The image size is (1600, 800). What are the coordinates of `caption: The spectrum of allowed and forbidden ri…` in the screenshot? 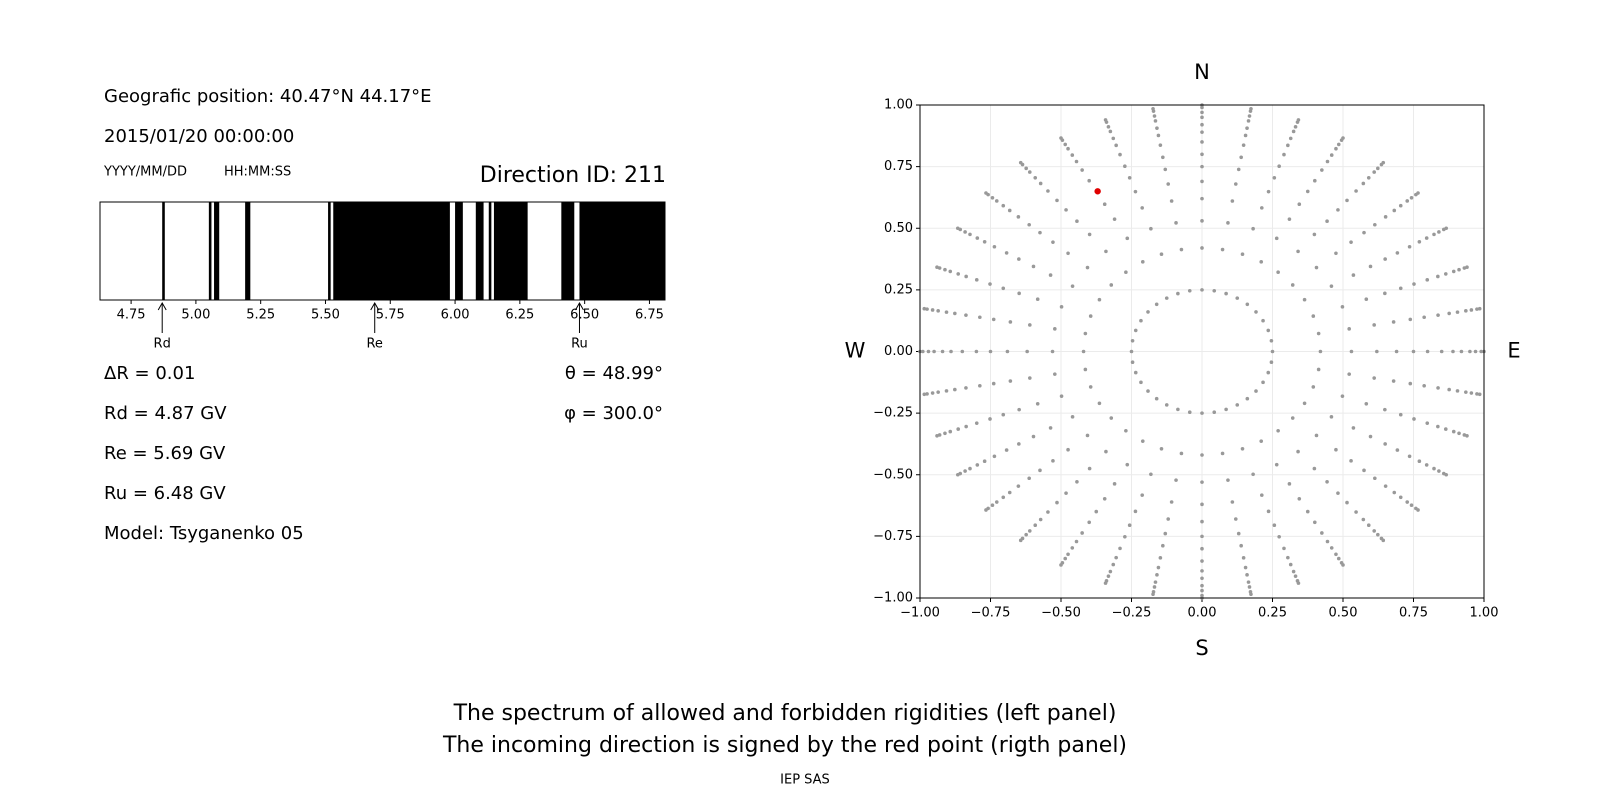 It's located at (785, 713).